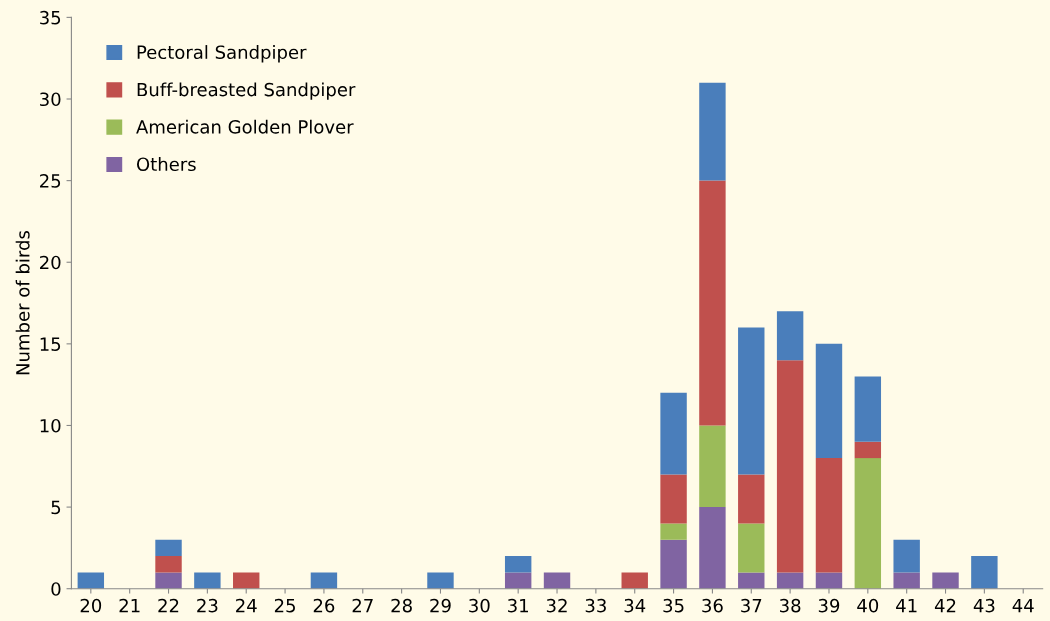 The image size is (1050, 621). What do you see at coordinates (401, 605) in the screenshot?
I see `x-tick-label: 28` at bounding box center [401, 605].